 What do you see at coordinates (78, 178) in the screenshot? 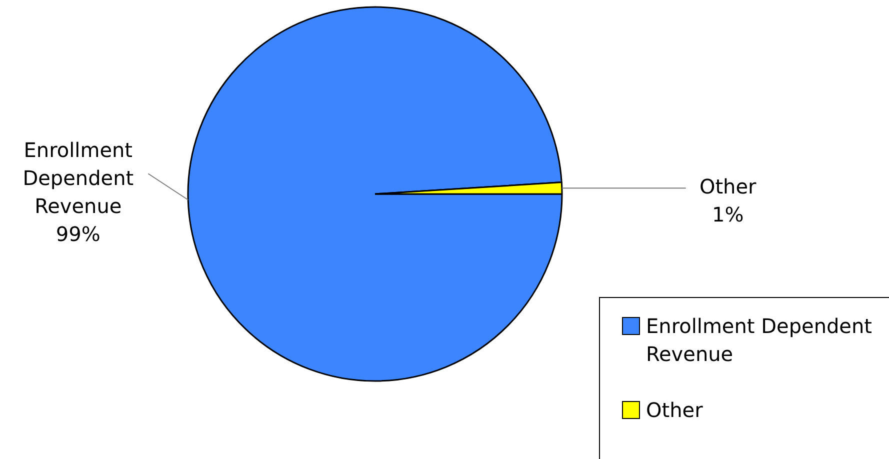
I see `slice-label: Enrollment Dependent Revenue` at bounding box center [78, 178].